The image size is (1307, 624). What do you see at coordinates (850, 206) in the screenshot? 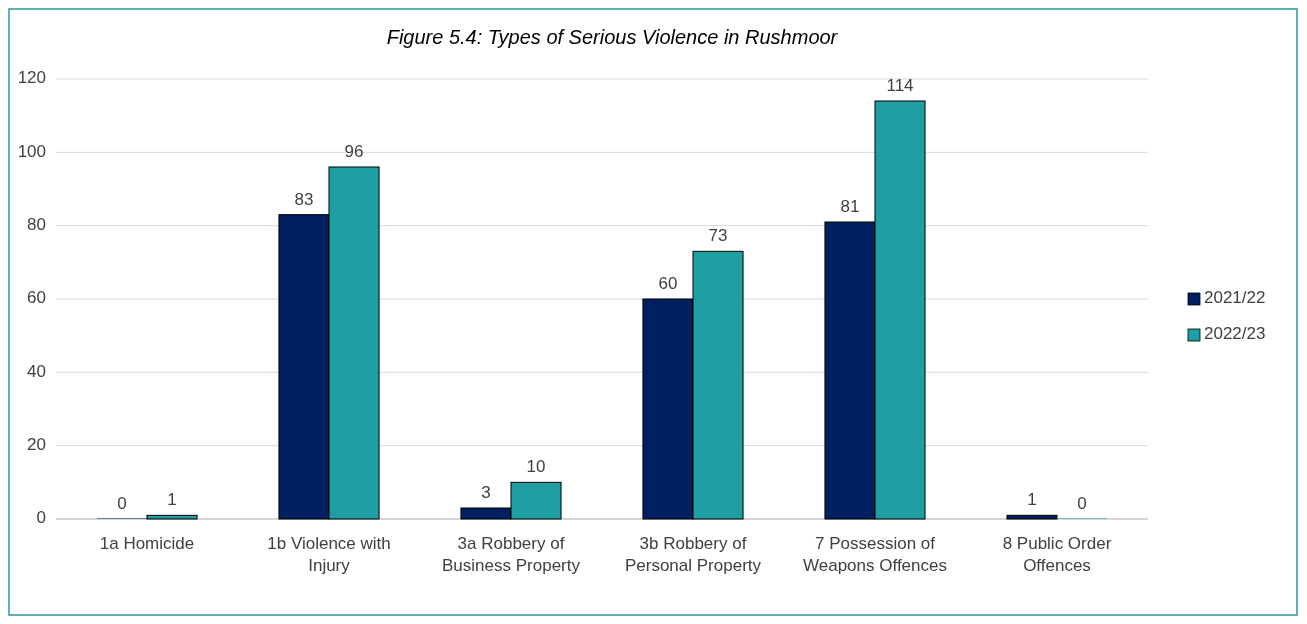
I see `data-label: 81` at bounding box center [850, 206].